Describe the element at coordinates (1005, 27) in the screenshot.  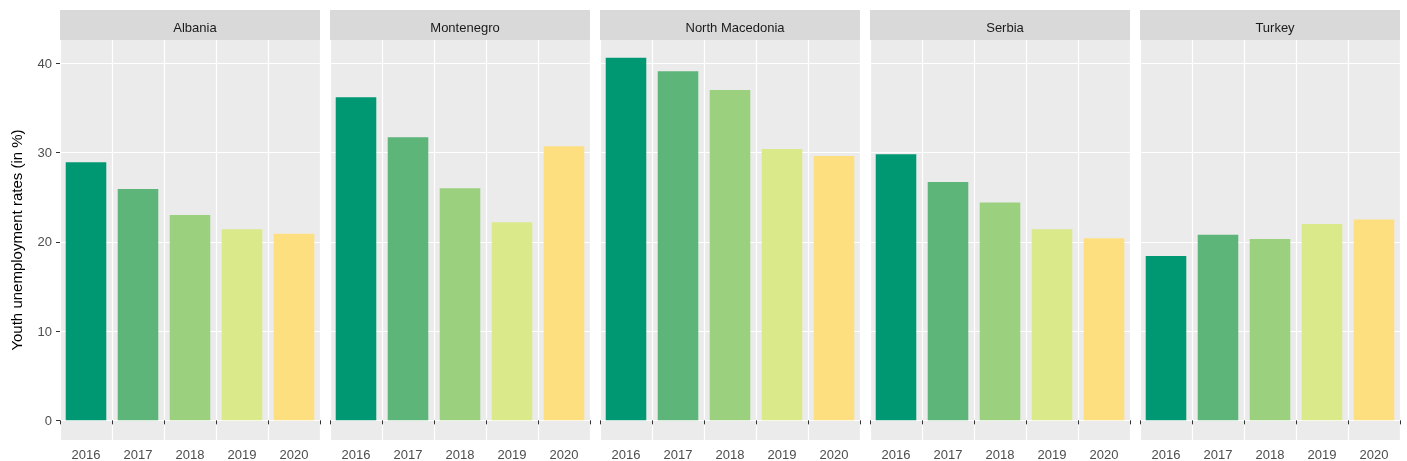
I see `chart-title: Serbia` at that location.